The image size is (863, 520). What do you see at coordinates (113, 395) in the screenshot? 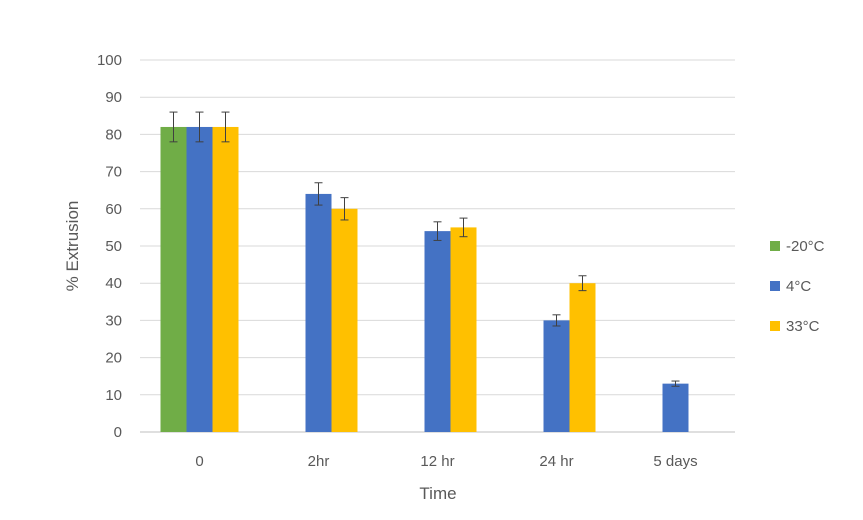
I see `y-tick-label: 10` at bounding box center [113, 395].